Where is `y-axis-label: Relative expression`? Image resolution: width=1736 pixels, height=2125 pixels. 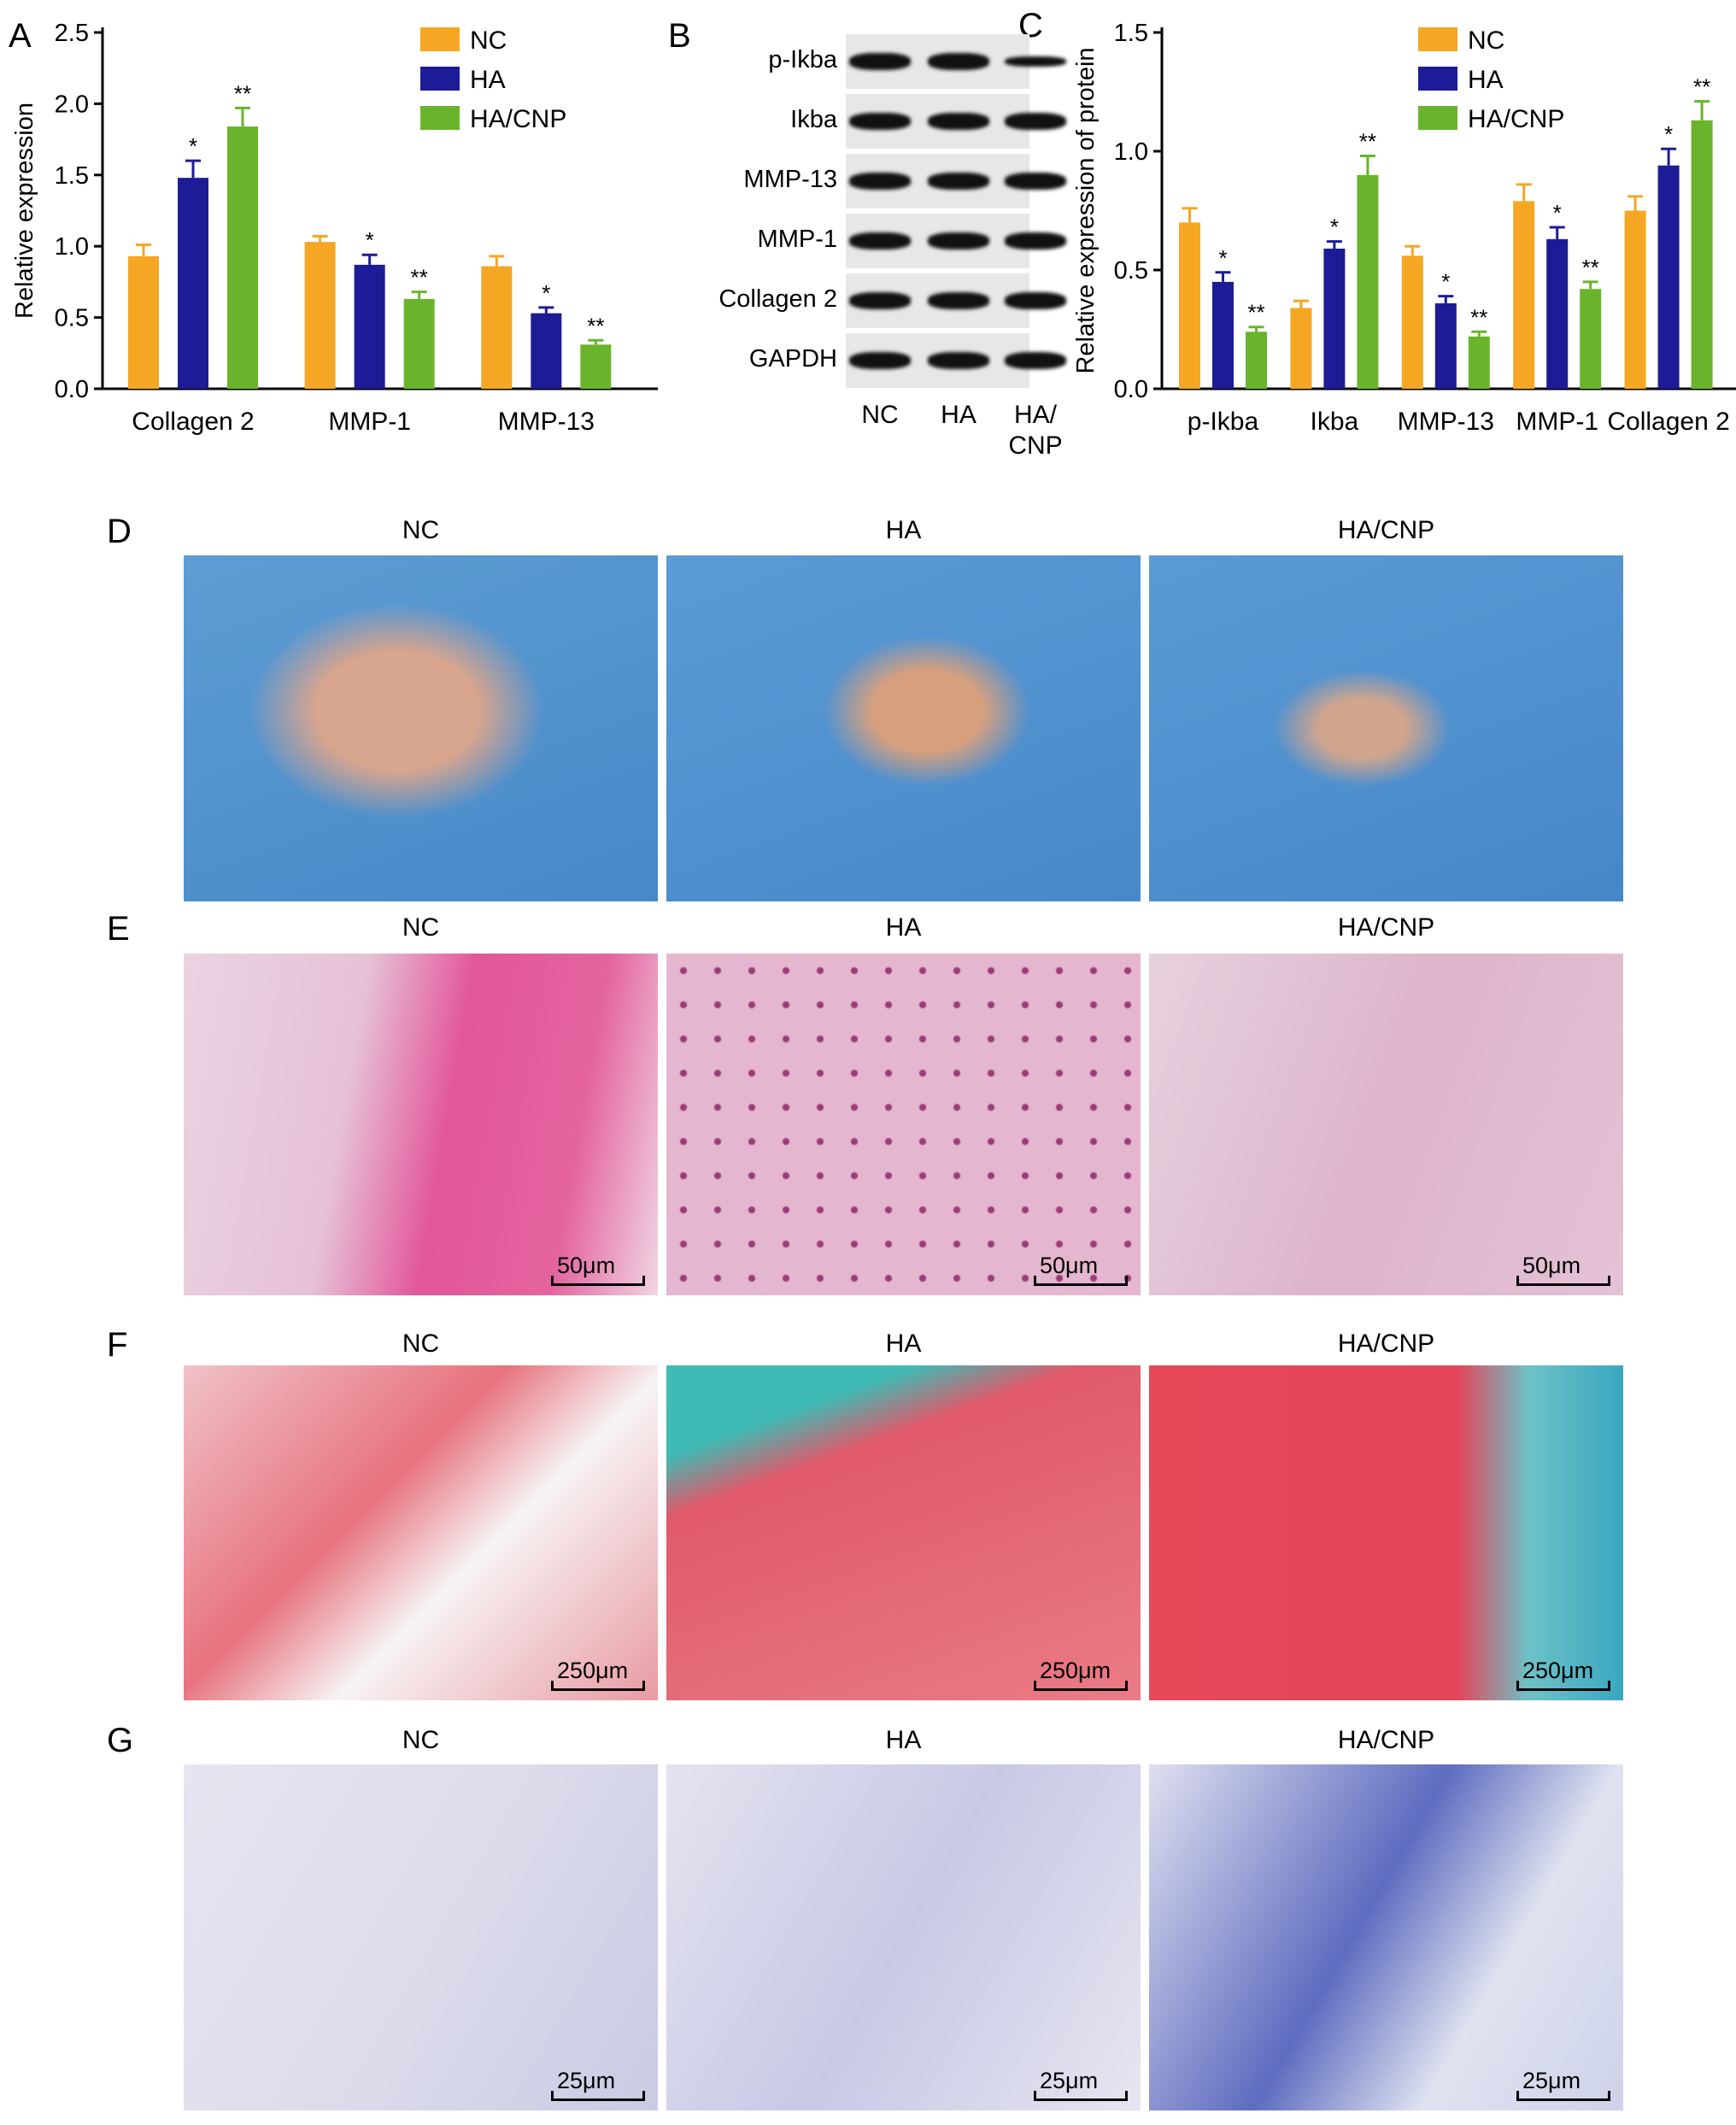
y-axis-label: Relative expression is located at coordinates (25, 211).